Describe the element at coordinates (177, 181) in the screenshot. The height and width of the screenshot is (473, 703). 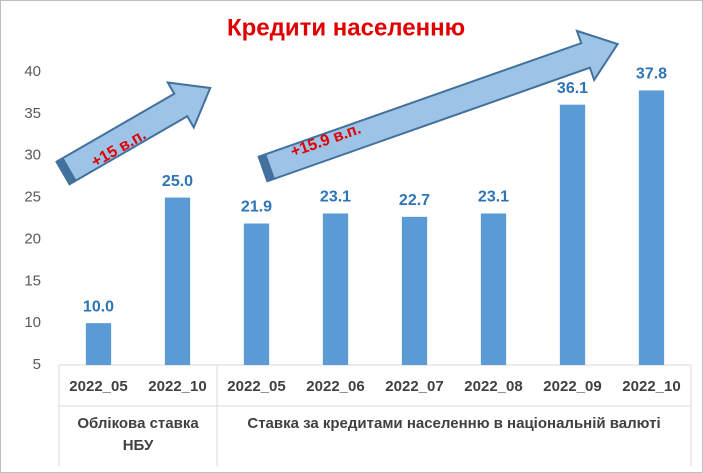
I see `value-label: 25.0` at that location.